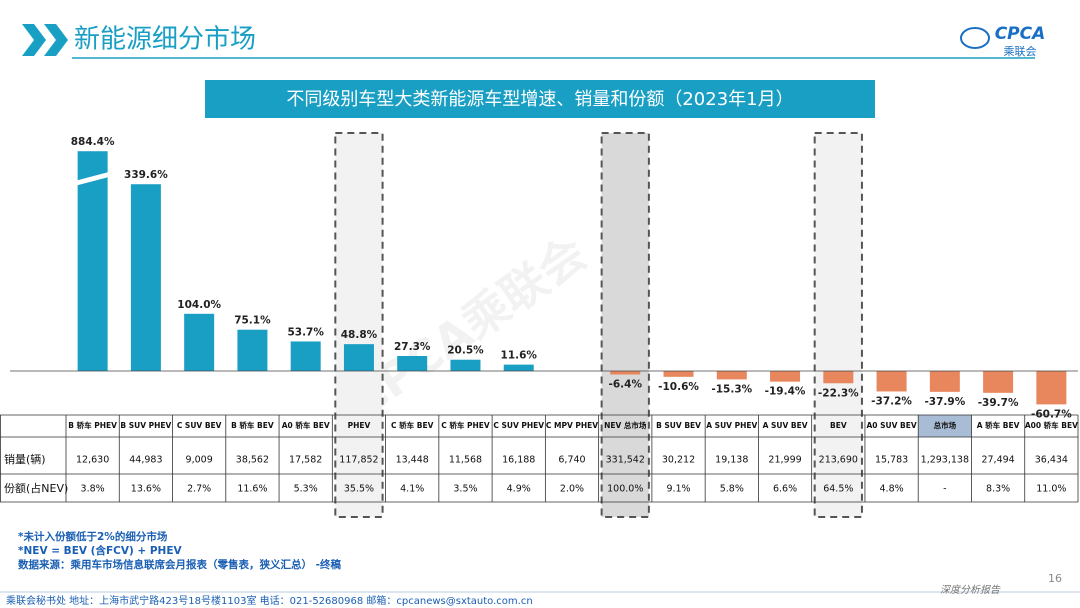 Image resolution: width=1080 pixels, height=608 pixels. Describe the element at coordinates (944, 489) in the screenshot. I see `table-cell: -` at that location.